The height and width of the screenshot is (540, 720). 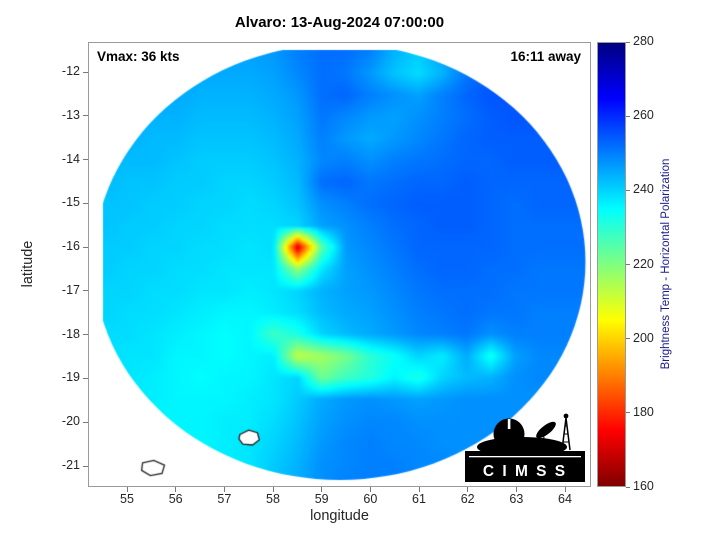 What do you see at coordinates (516, 499) in the screenshot?
I see `x-tick-label: 63` at bounding box center [516, 499].